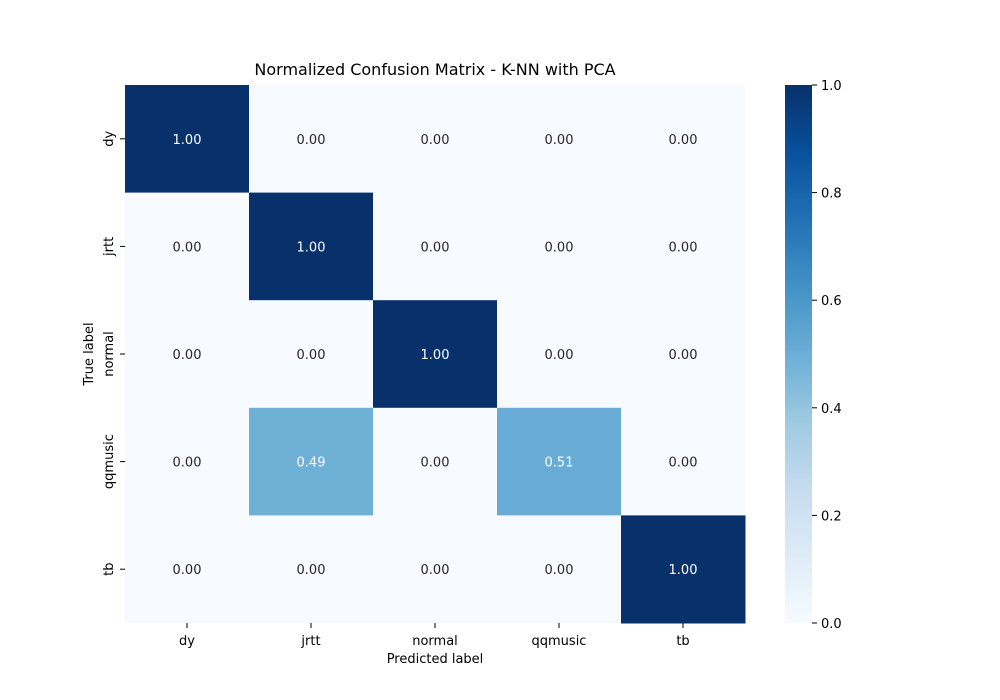 This screenshot has height=700, width=1000. I want to click on x-tick-label: tb, so click(682, 641).